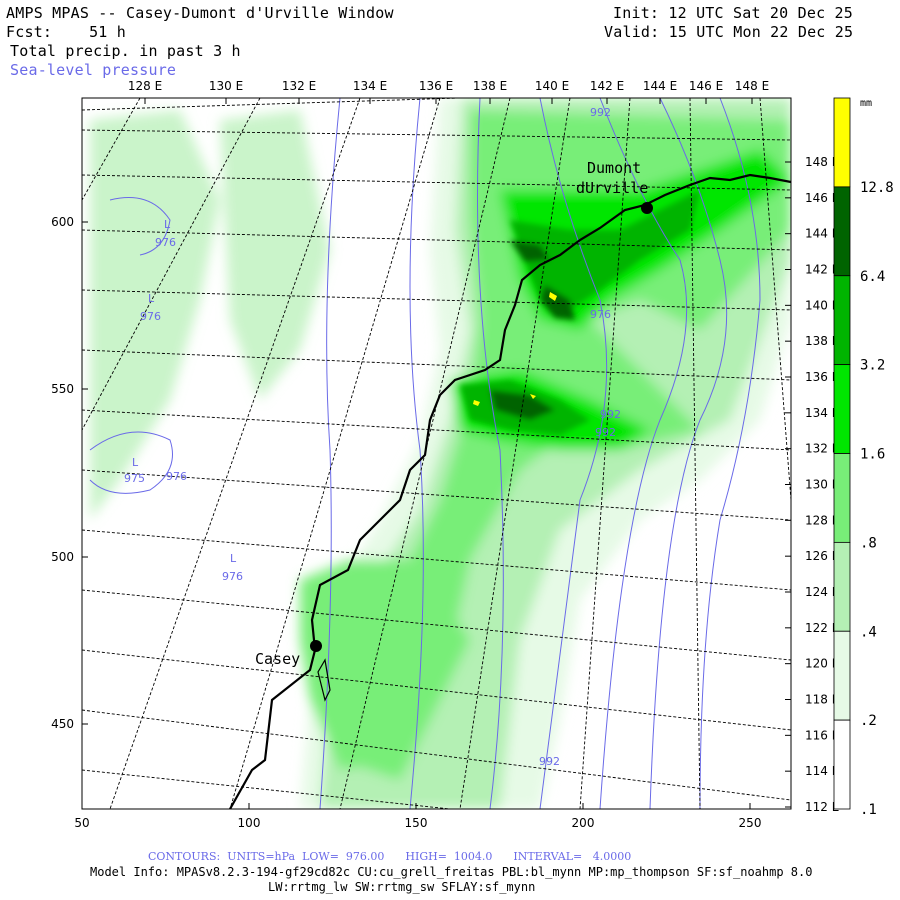 The width and height of the screenshot is (900, 900). I want to click on pressure-label: 975, so click(134, 478).